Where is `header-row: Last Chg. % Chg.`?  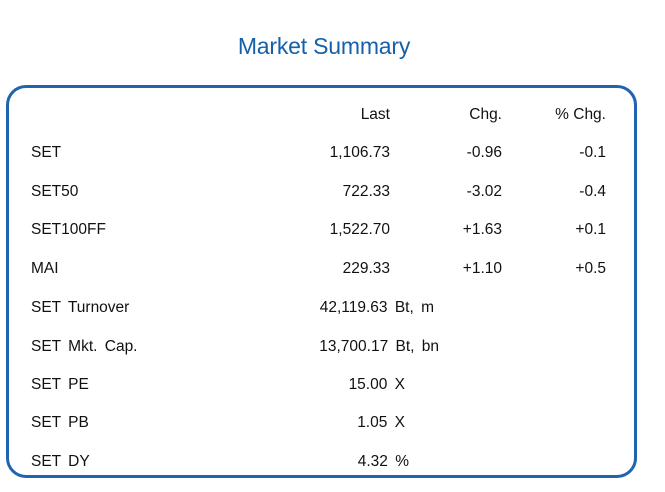 header-row: Last Chg. % Chg. is located at coordinates (332, 115).